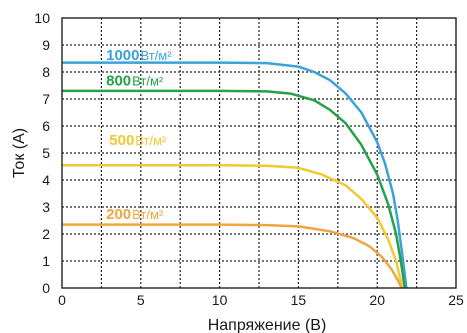  What do you see at coordinates (42, 18) in the screenshot?
I see `y-tick-label: 10` at bounding box center [42, 18].